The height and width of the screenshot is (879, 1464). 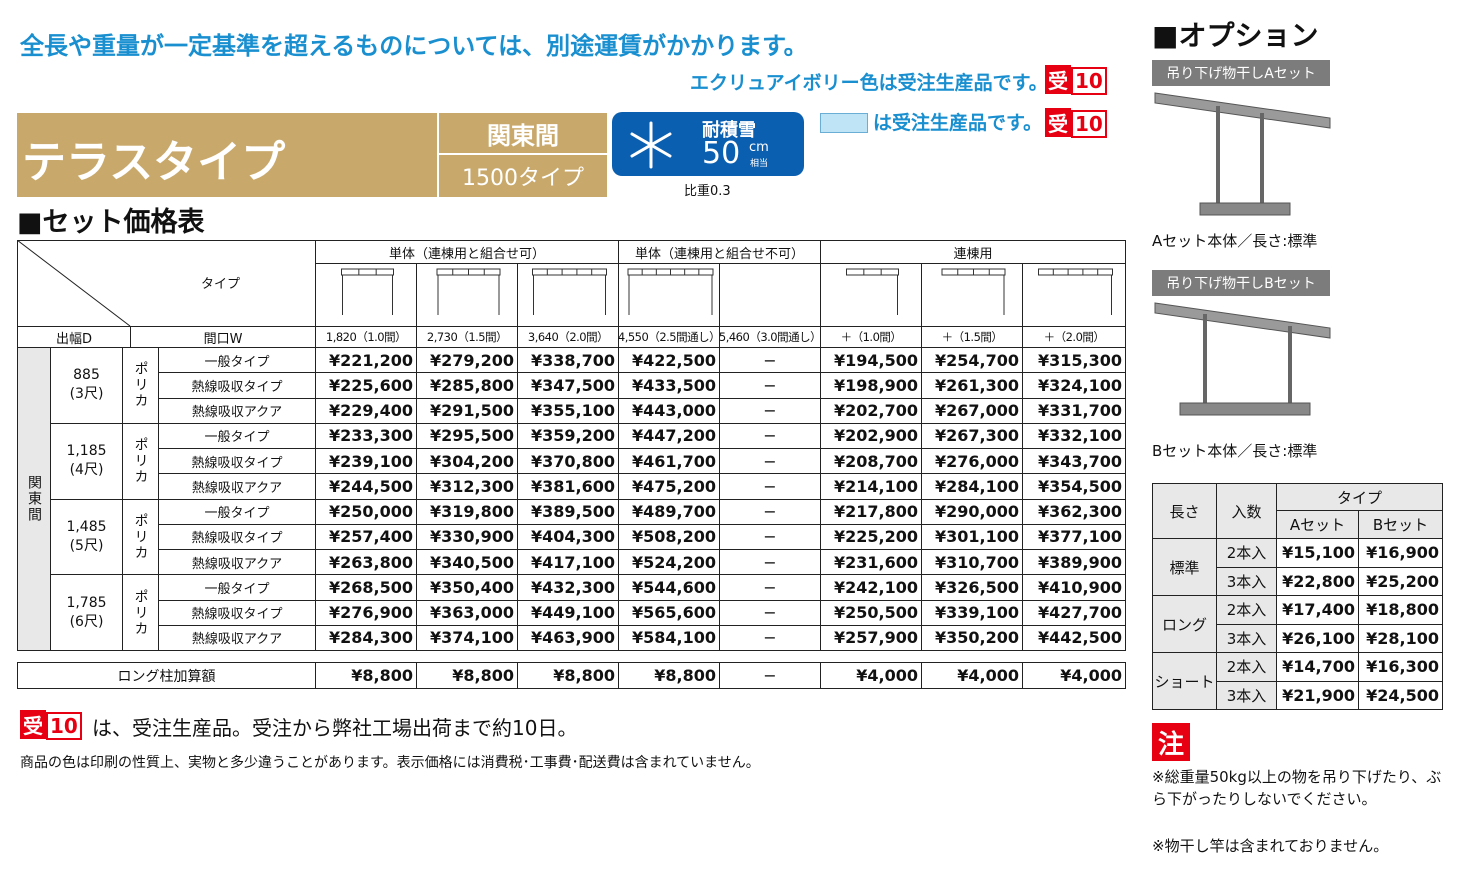 I want to click on option-price: ¥16,900, so click(x=1400, y=553).